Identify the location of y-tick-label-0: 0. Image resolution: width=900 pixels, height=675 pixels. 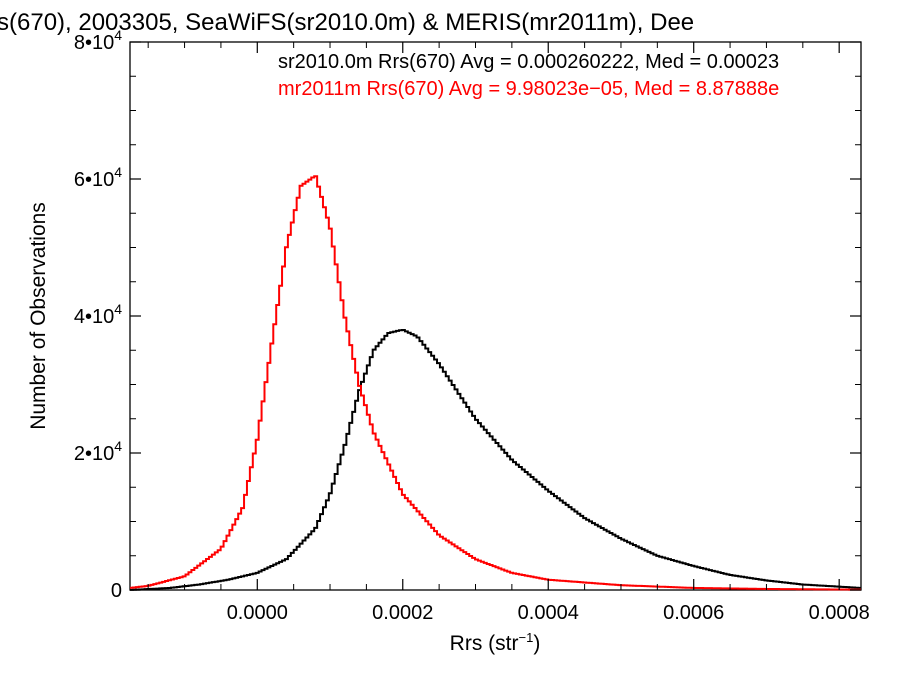
(116, 591).